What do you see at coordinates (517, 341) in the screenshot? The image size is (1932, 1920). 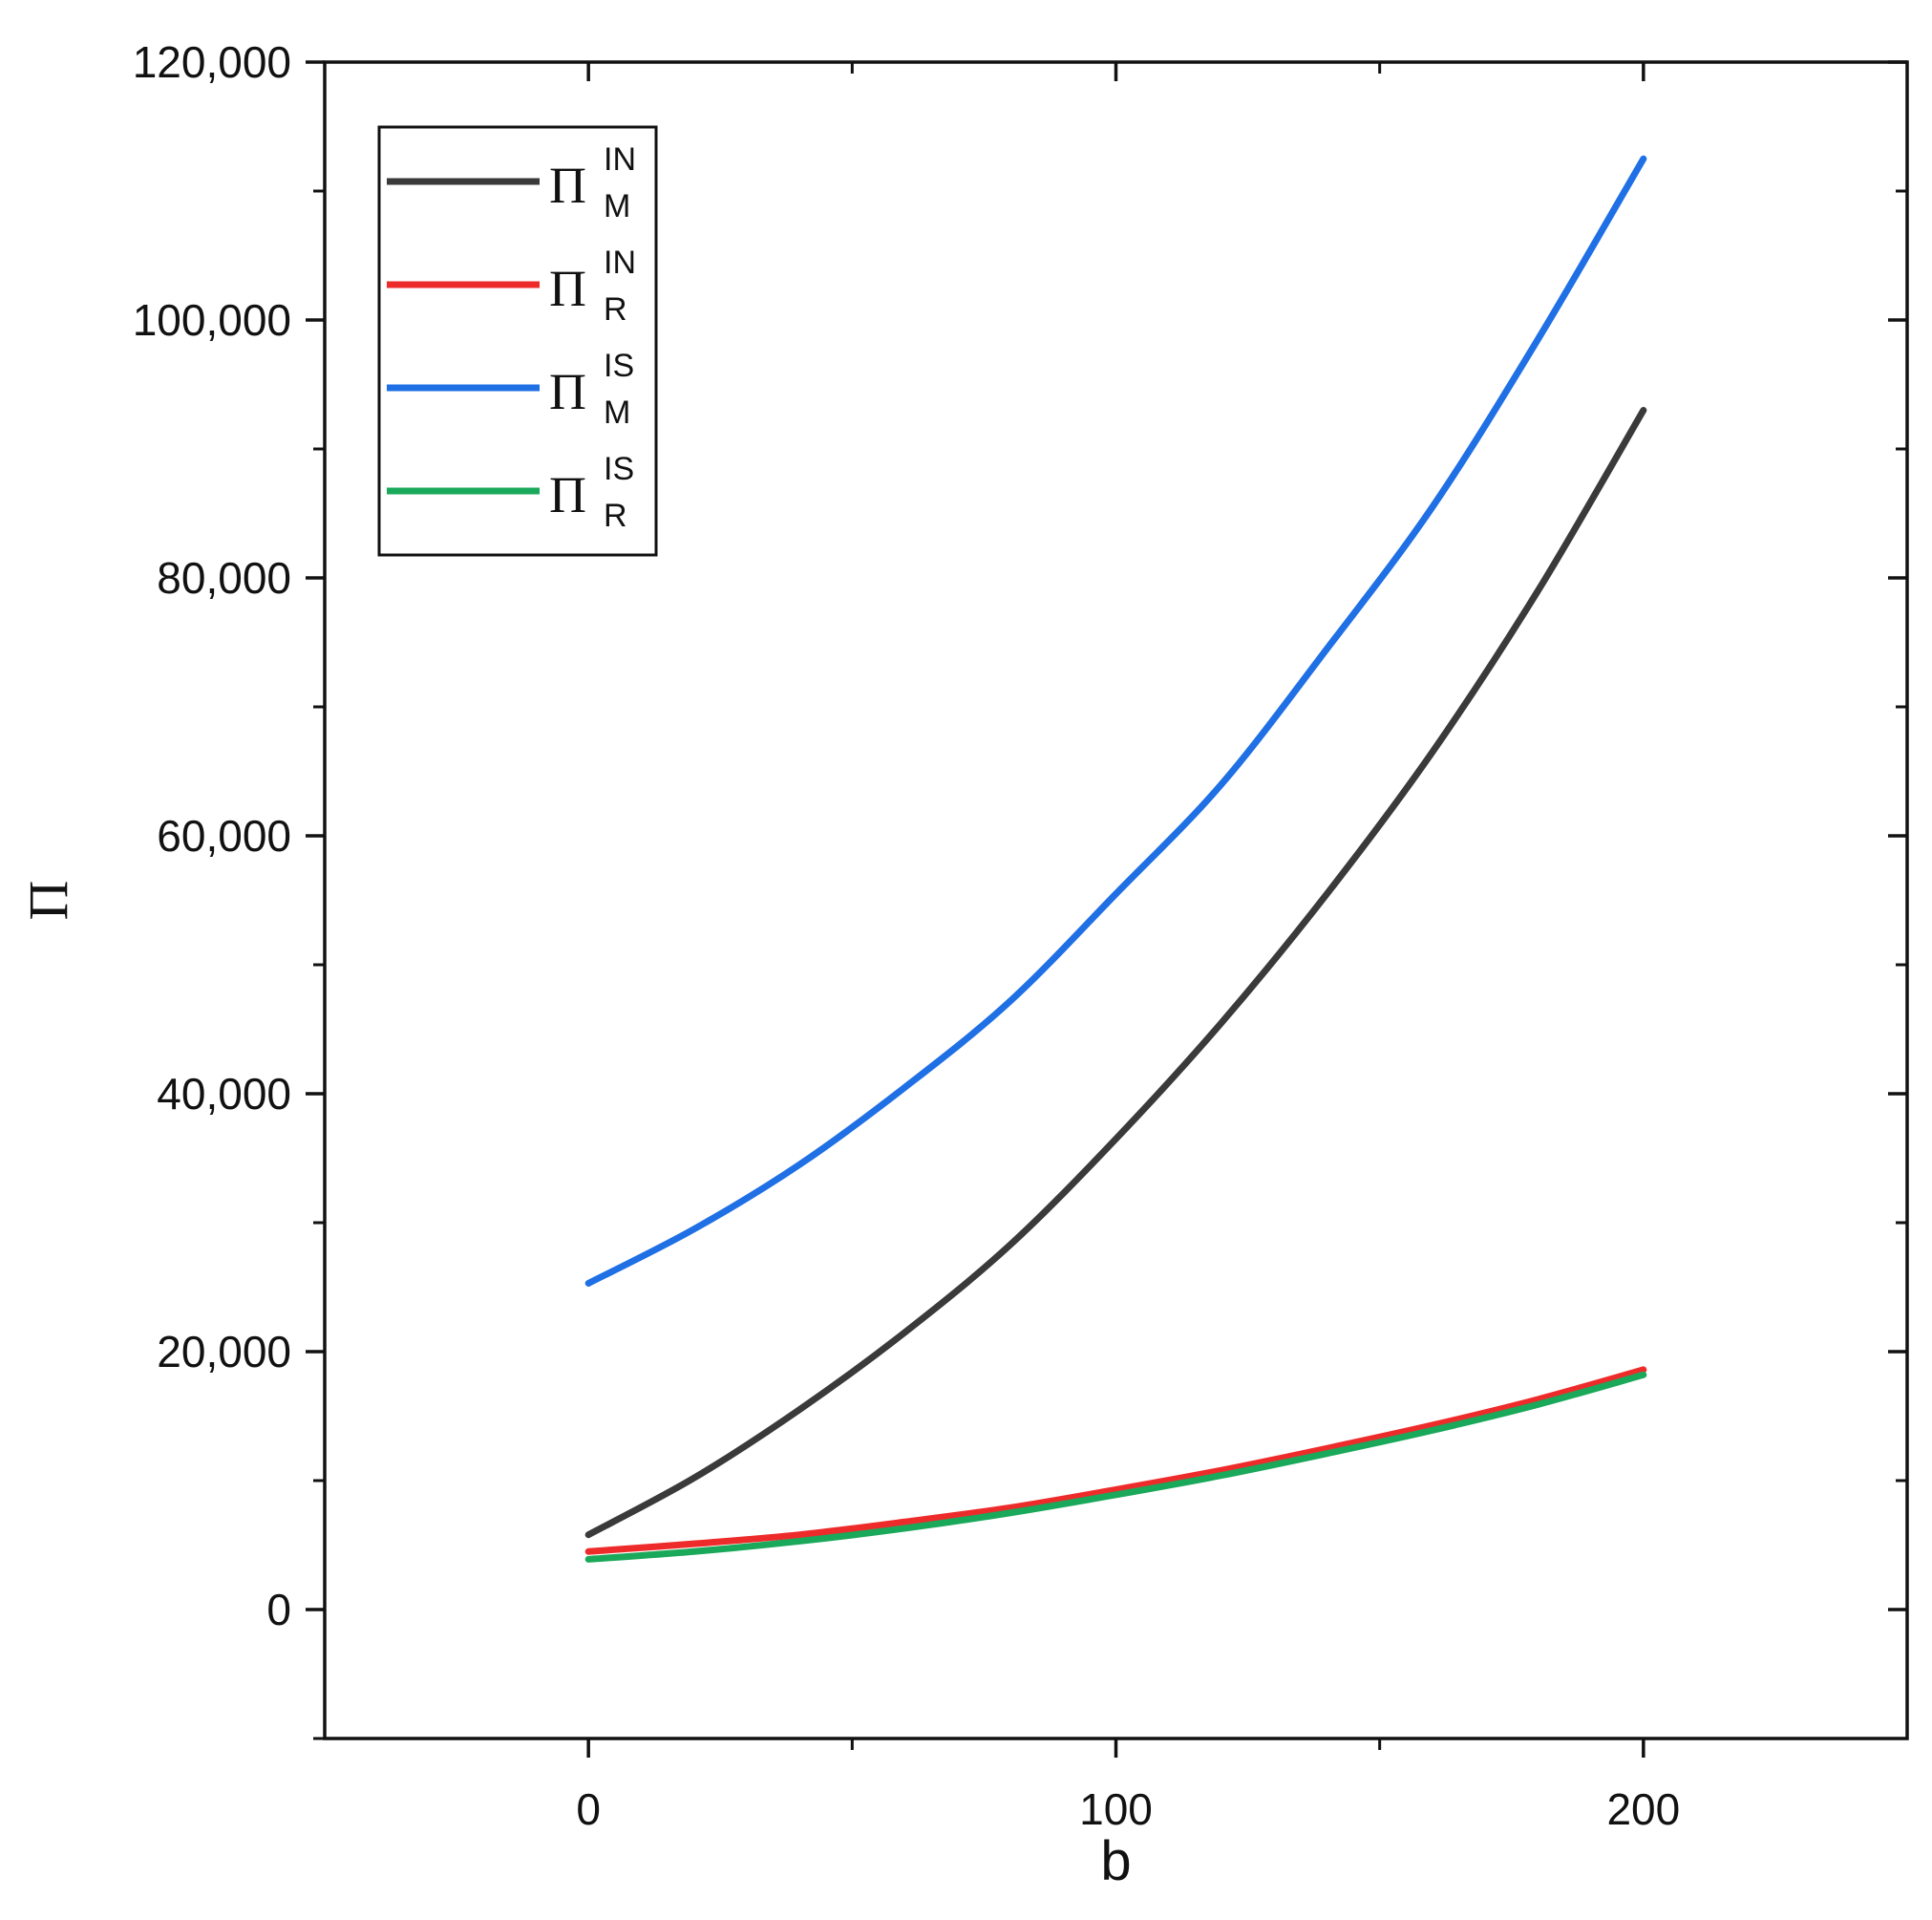 I see `legend-box` at bounding box center [517, 341].